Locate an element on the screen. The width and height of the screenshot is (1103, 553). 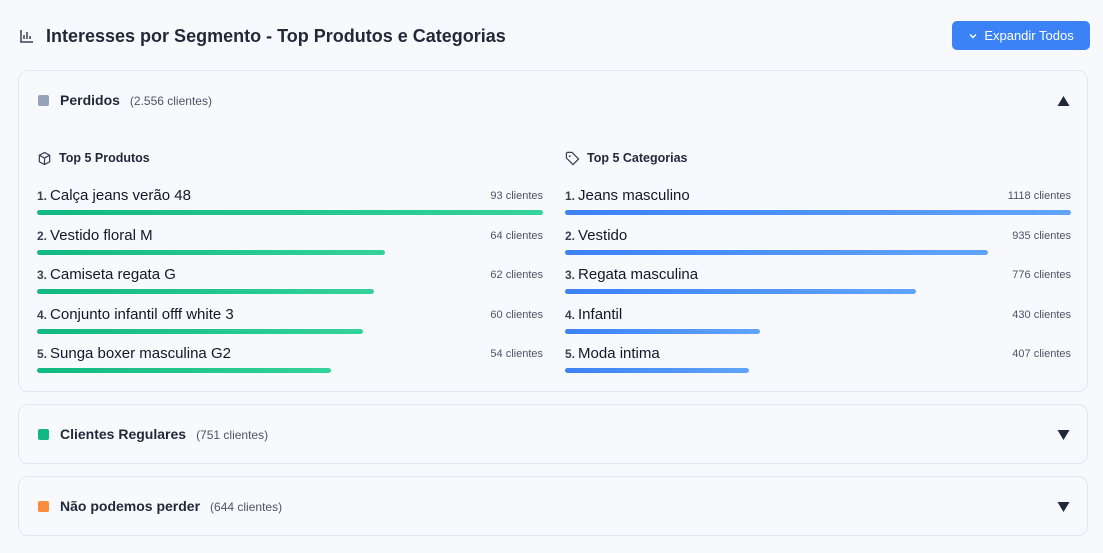
ranking-row: 5. Sunga boxer masculina G2 54 clientes is located at coordinates (290, 361).